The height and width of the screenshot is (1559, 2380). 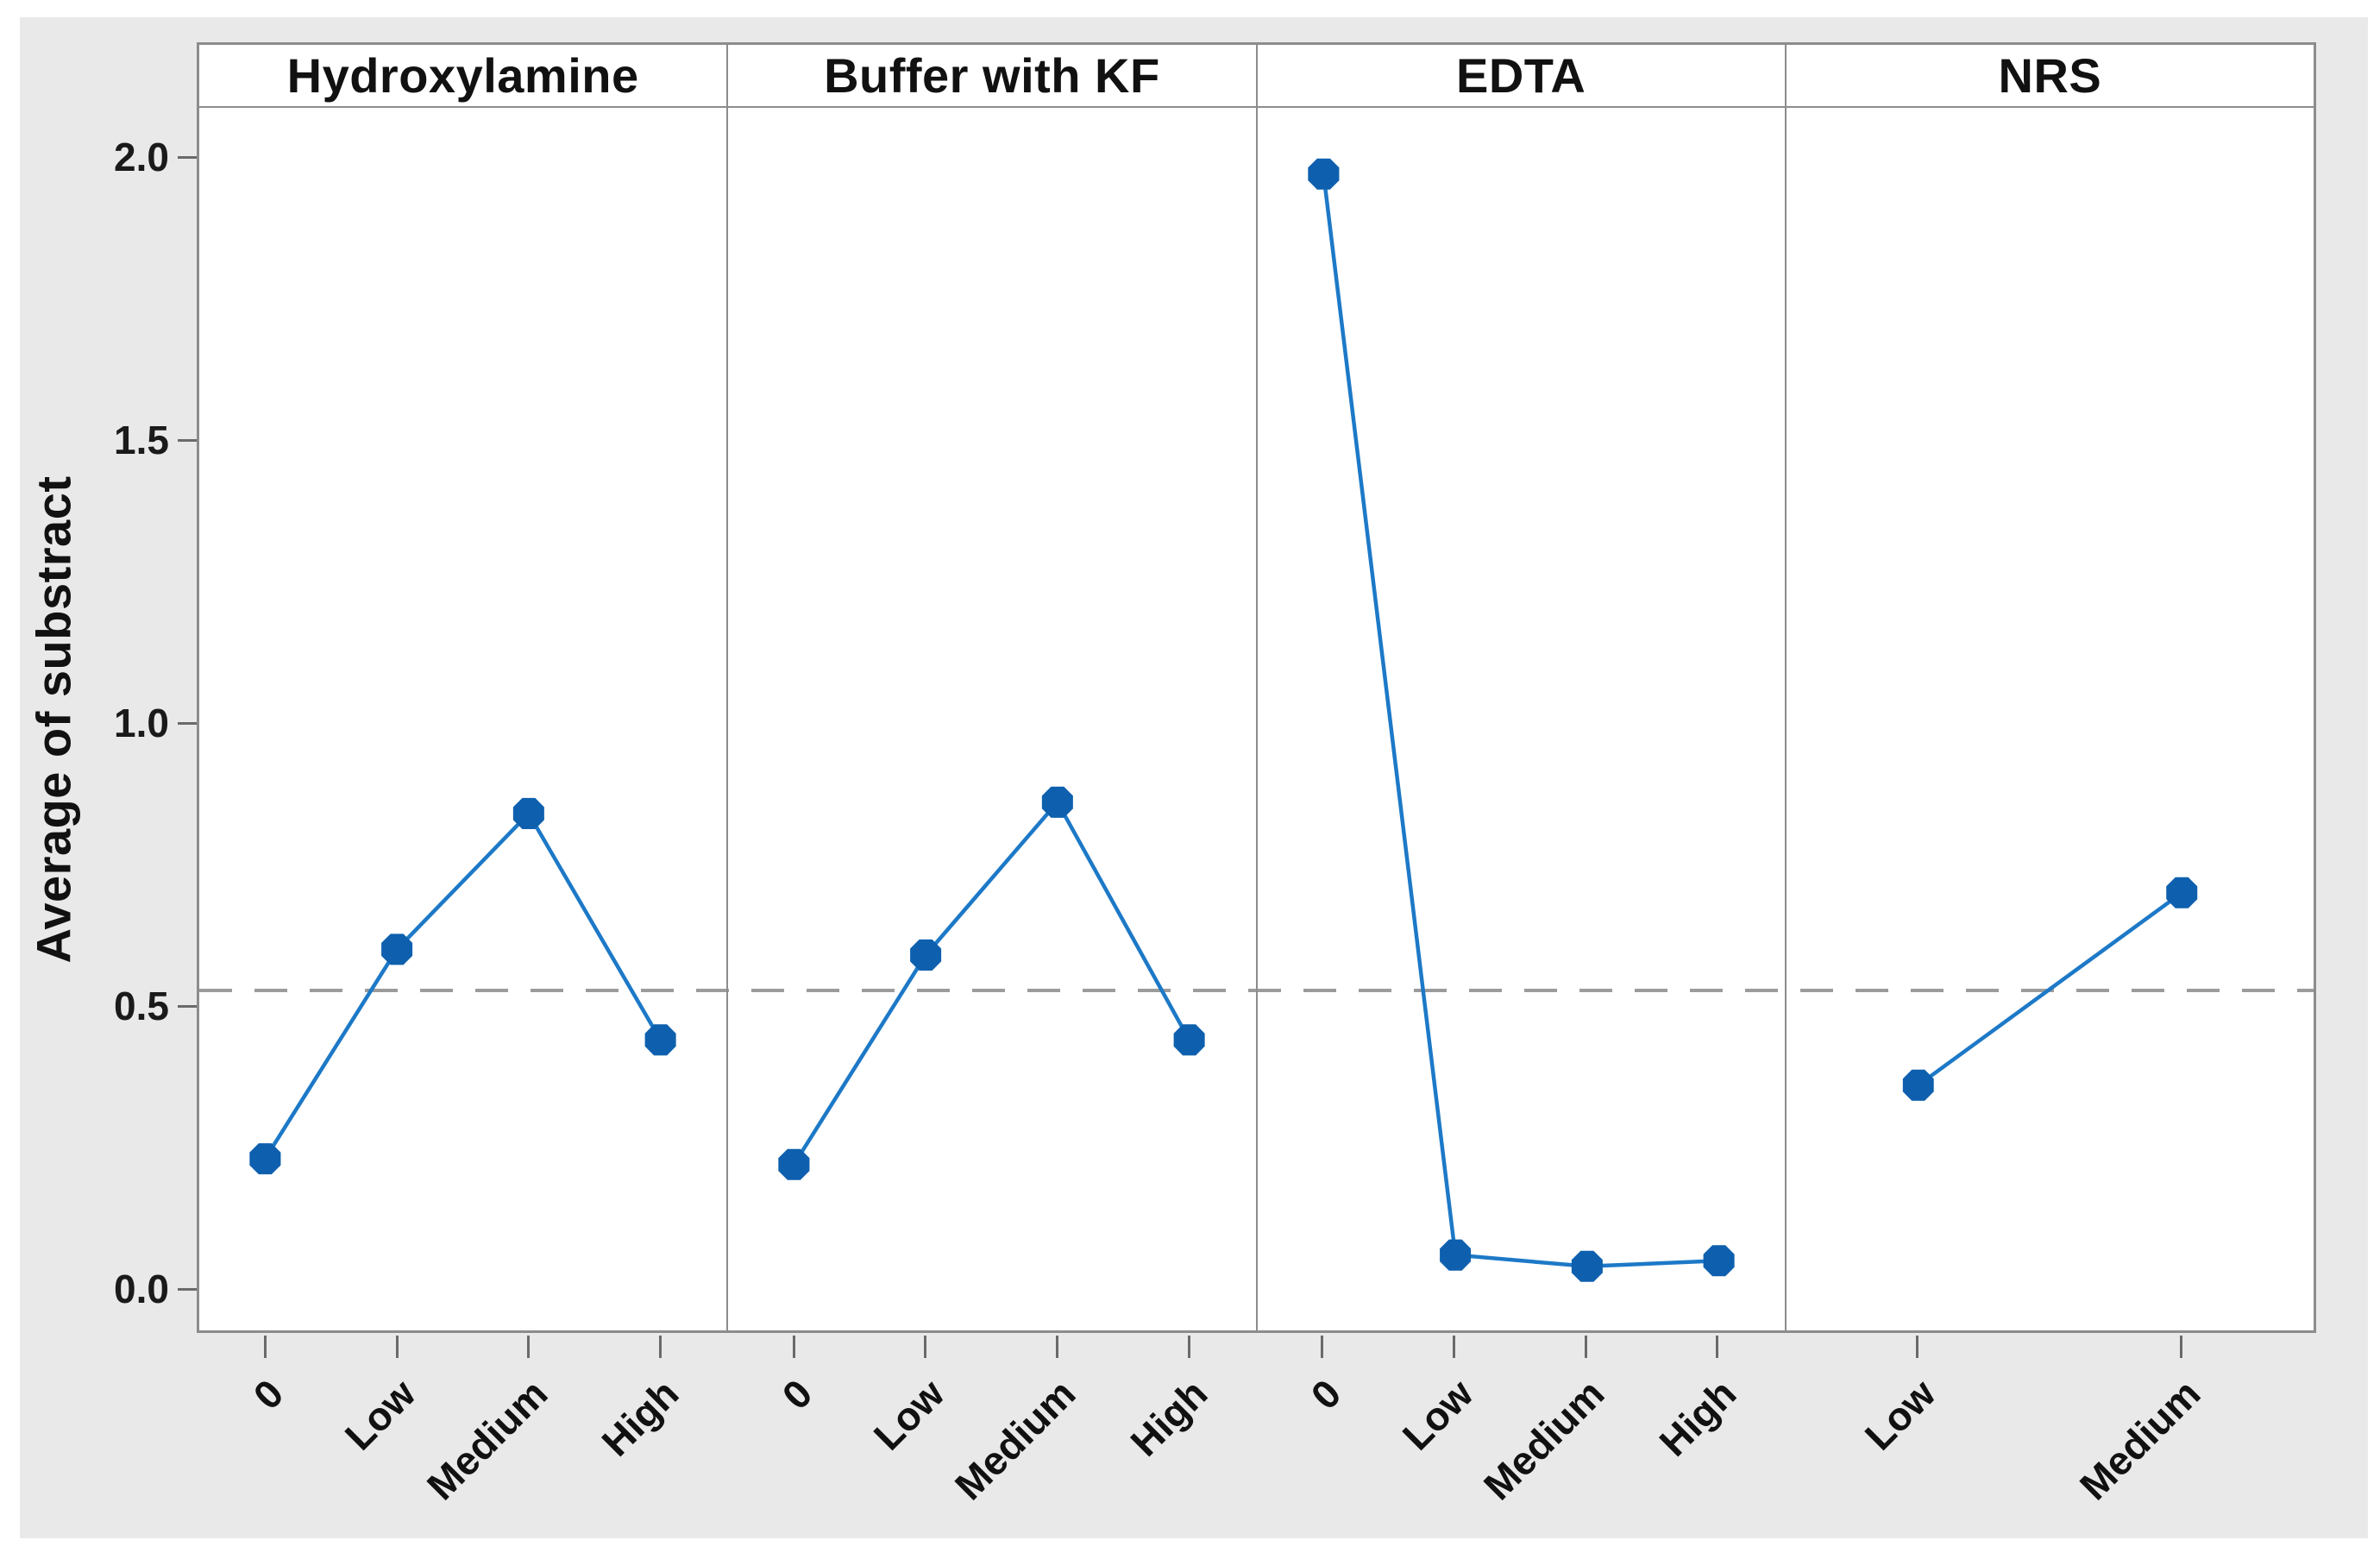 I want to click on y-axis-tick-label: 0.5, so click(x=141, y=1006).